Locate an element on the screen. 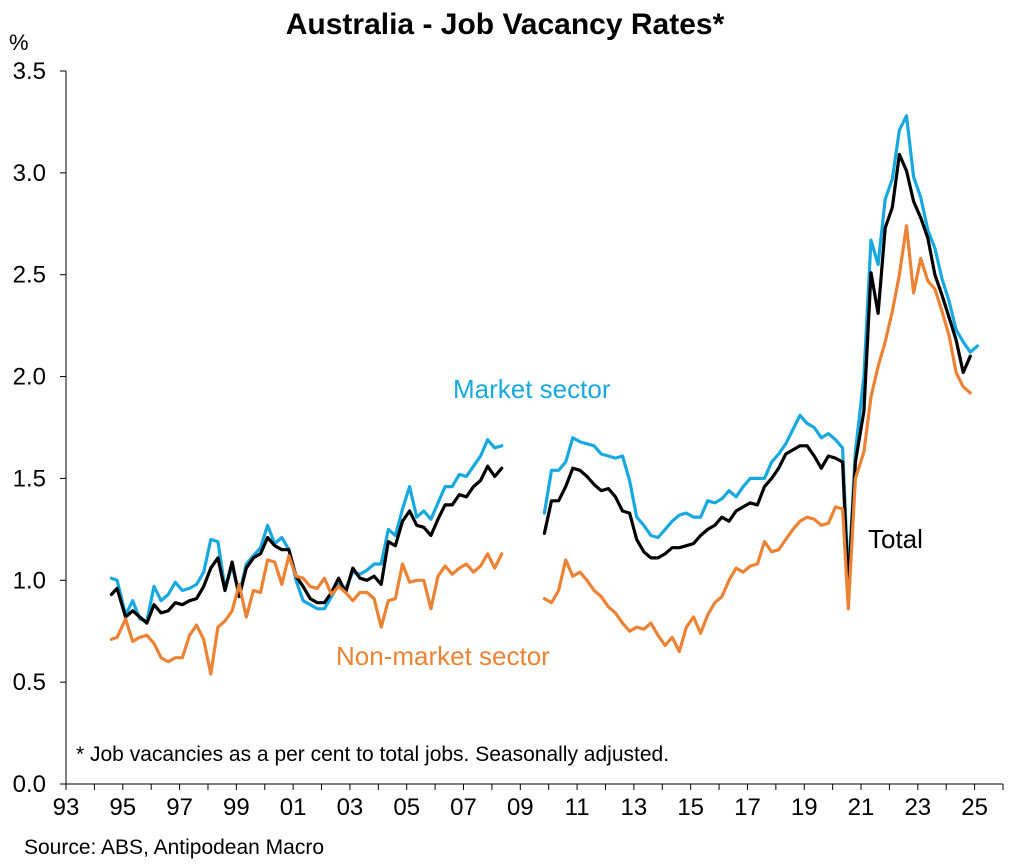 The height and width of the screenshot is (865, 1010). x-tick-label: 97 is located at coordinates (179, 807).